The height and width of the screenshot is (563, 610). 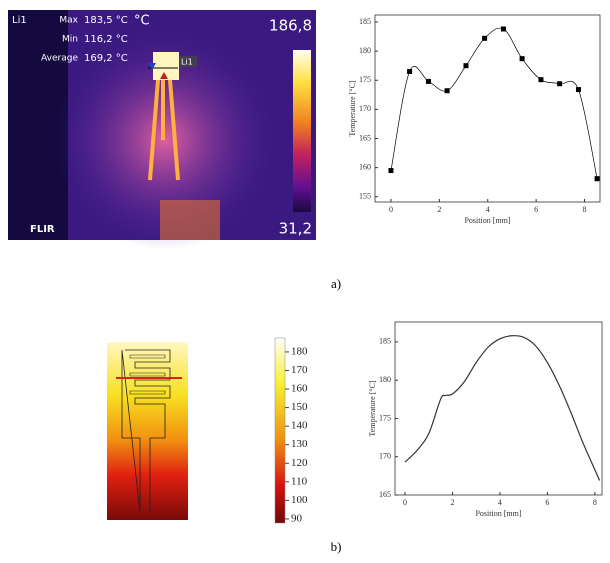 What do you see at coordinates (299, 444) in the screenshot?
I see `colorbar-label: 130` at bounding box center [299, 444].